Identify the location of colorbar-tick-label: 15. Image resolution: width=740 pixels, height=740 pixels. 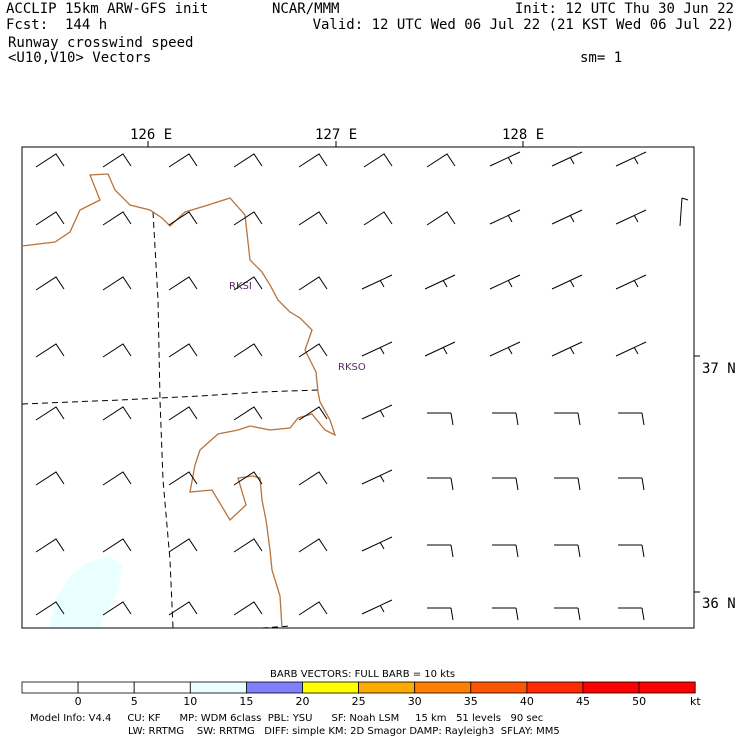
(246, 701).